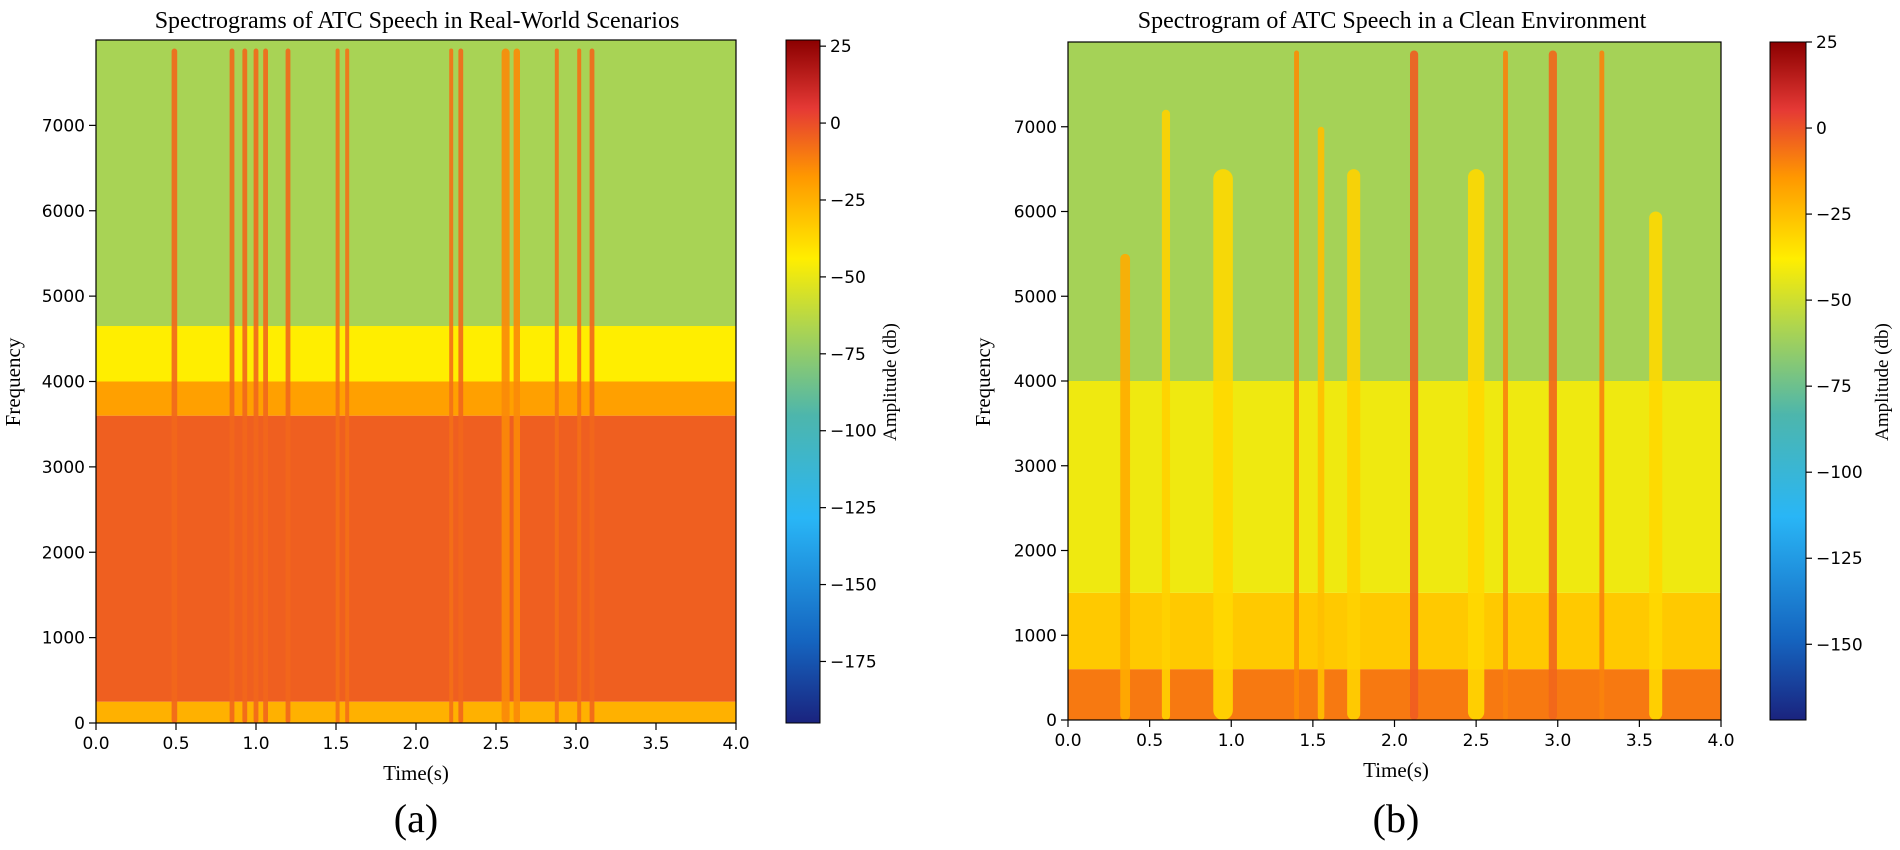 This screenshot has width=1900, height=850. I want to click on colorbar-b, so click(1788, 381).